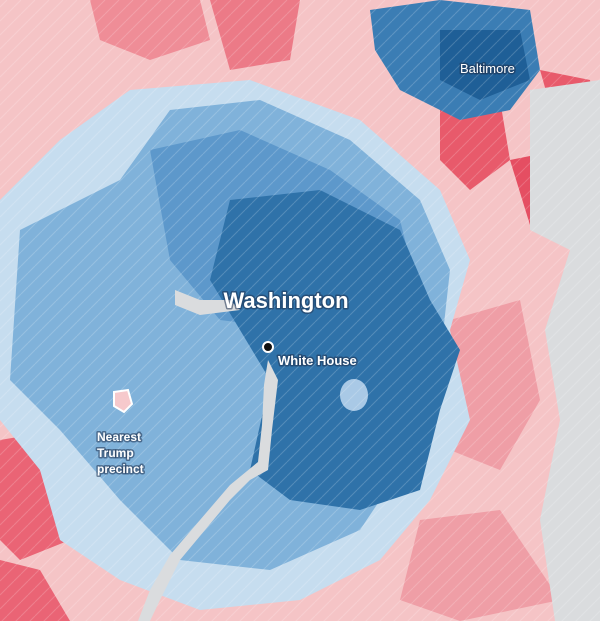 This screenshot has width=600, height=621. What do you see at coordinates (285, 300) in the screenshot?
I see `city-label: Washington` at bounding box center [285, 300].